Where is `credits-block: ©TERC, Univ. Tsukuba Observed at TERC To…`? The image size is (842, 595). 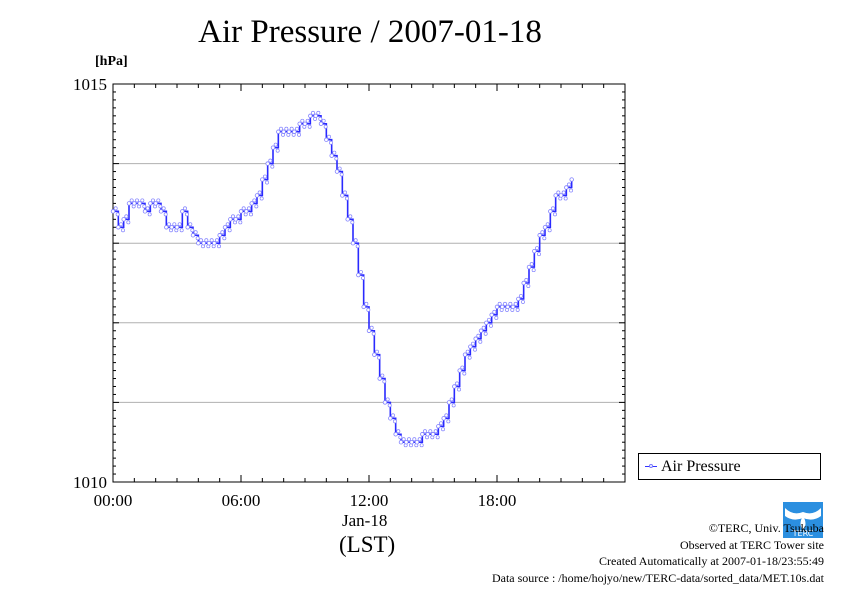
credits-block: ©TERC, Univ. Tsukuba Observed at TERC To… is located at coordinates (658, 553).